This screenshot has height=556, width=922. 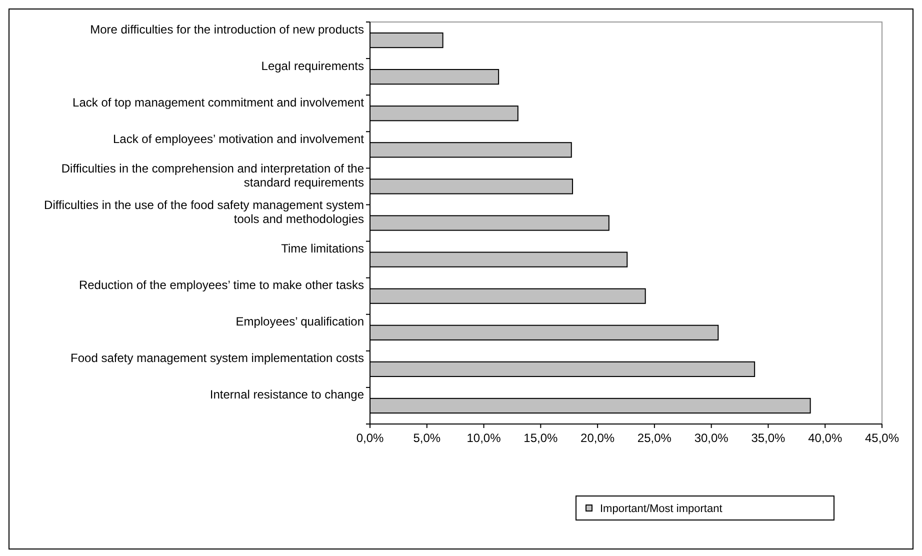 I want to click on x-tick-label: 20,0%, so click(x=597, y=438).